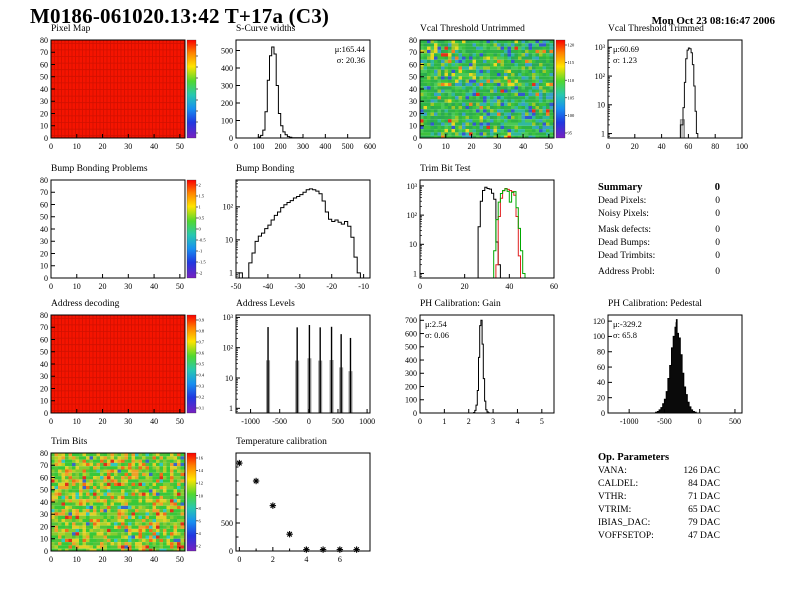 The image size is (792, 612). I want to click on svg-text: 0.3, so click(202, 386).